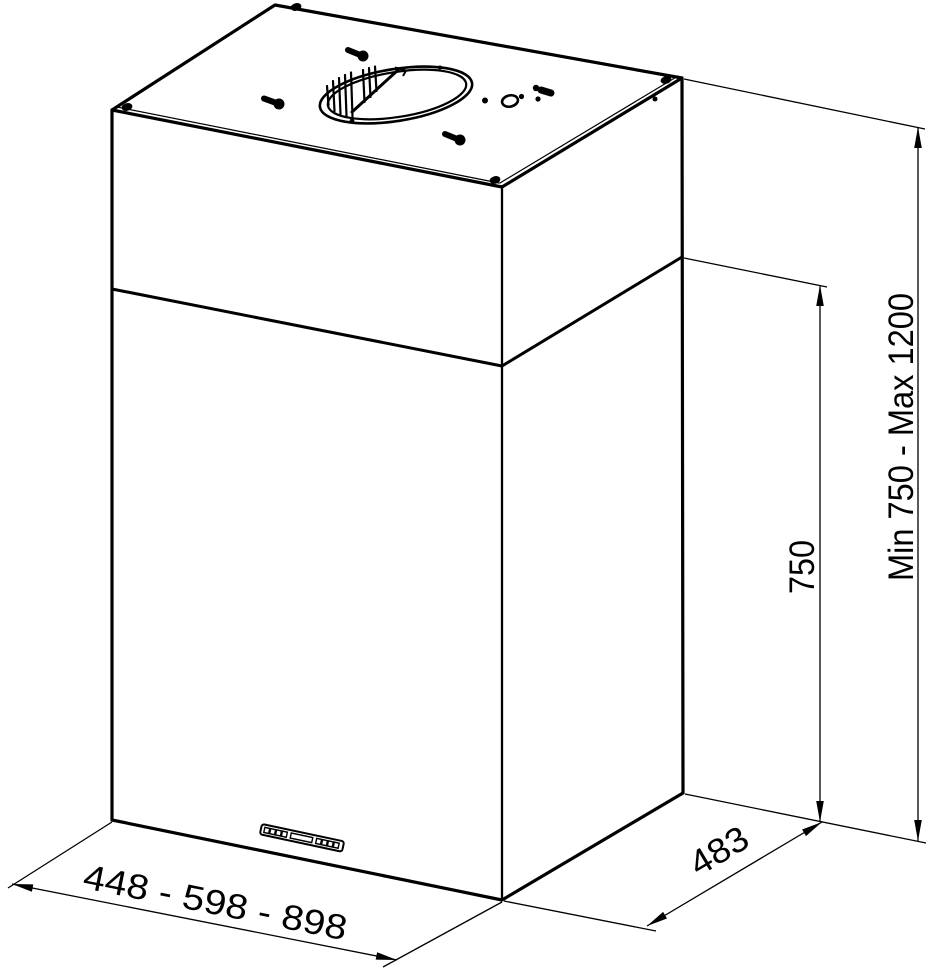  I want to click on control-panel, so click(302, 838).